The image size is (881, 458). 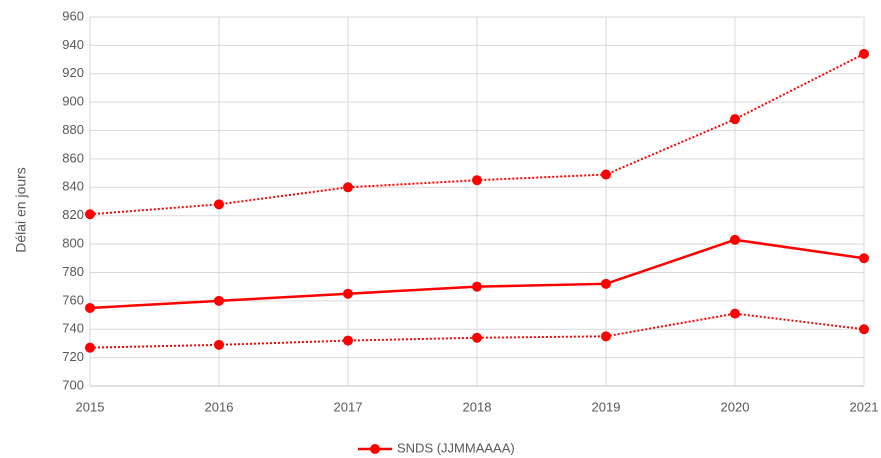 I want to click on y-tick-label: 800, so click(x=73, y=243).